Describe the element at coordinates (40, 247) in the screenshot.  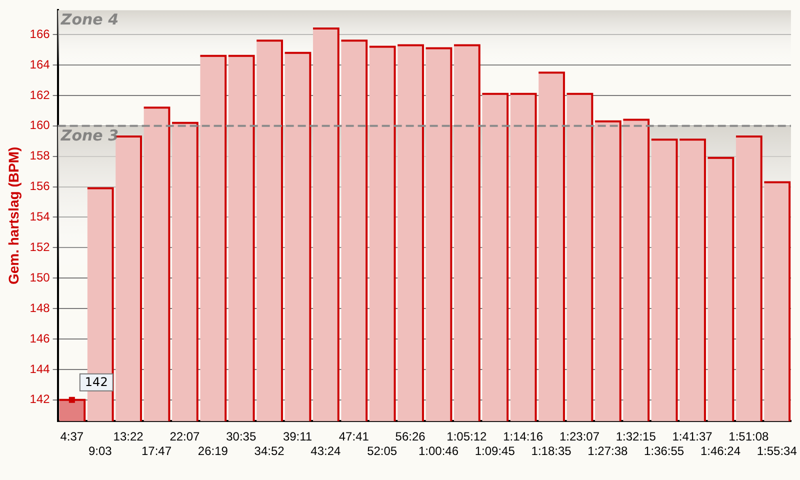
I see `y-tick-label: 152` at that location.